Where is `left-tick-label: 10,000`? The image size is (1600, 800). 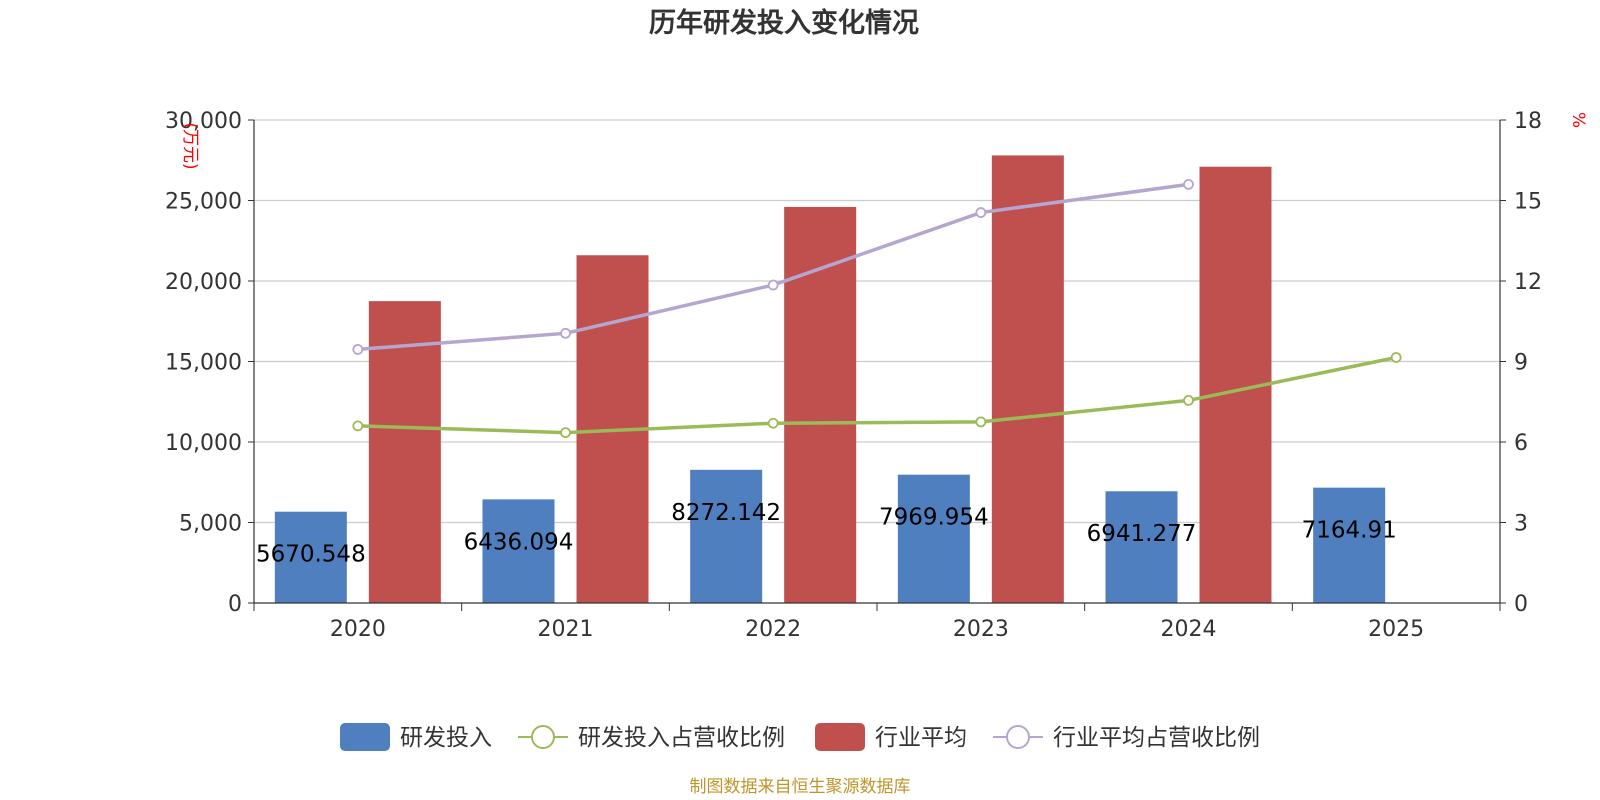 left-tick-label: 10,000 is located at coordinates (203, 443).